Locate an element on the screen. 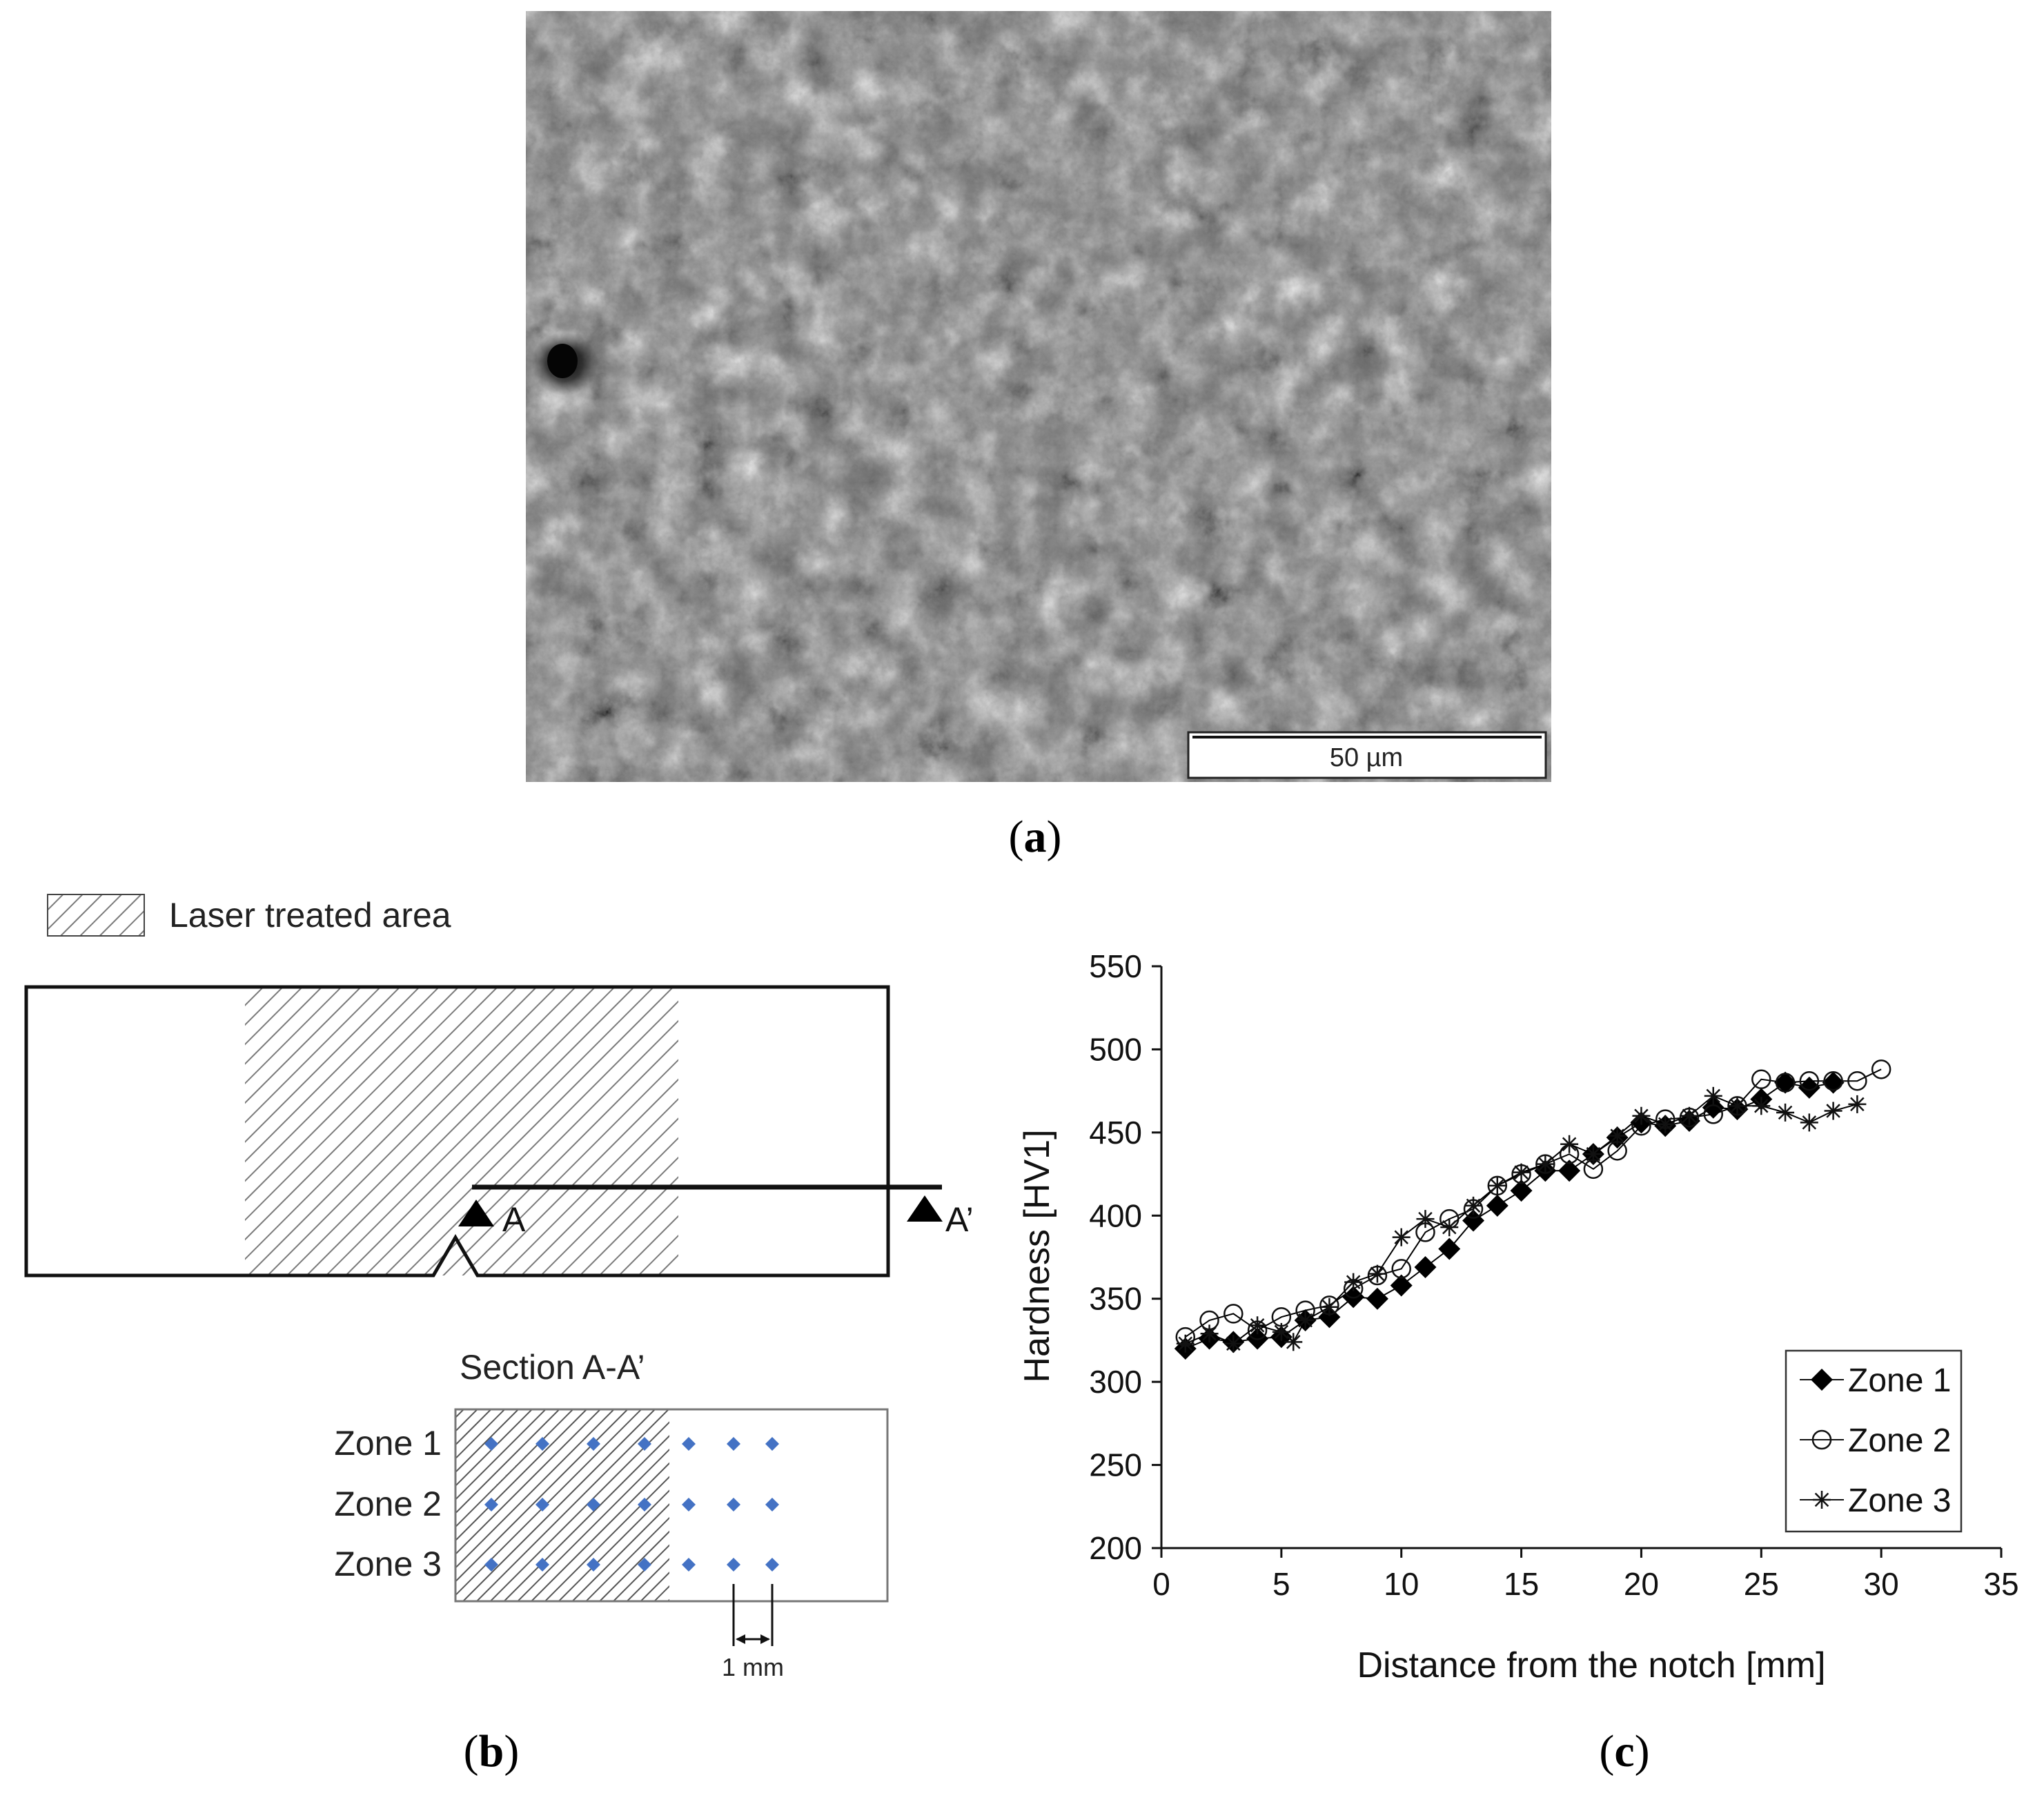 The height and width of the screenshot is (1800, 2044). y-tick-label: 450 is located at coordinates (1115, 1133).